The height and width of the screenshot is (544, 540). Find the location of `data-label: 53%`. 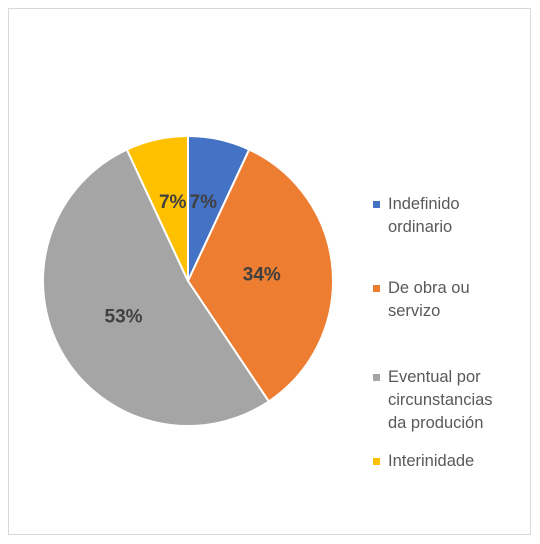

data-label: 53% is located at coordinates (124, 316).